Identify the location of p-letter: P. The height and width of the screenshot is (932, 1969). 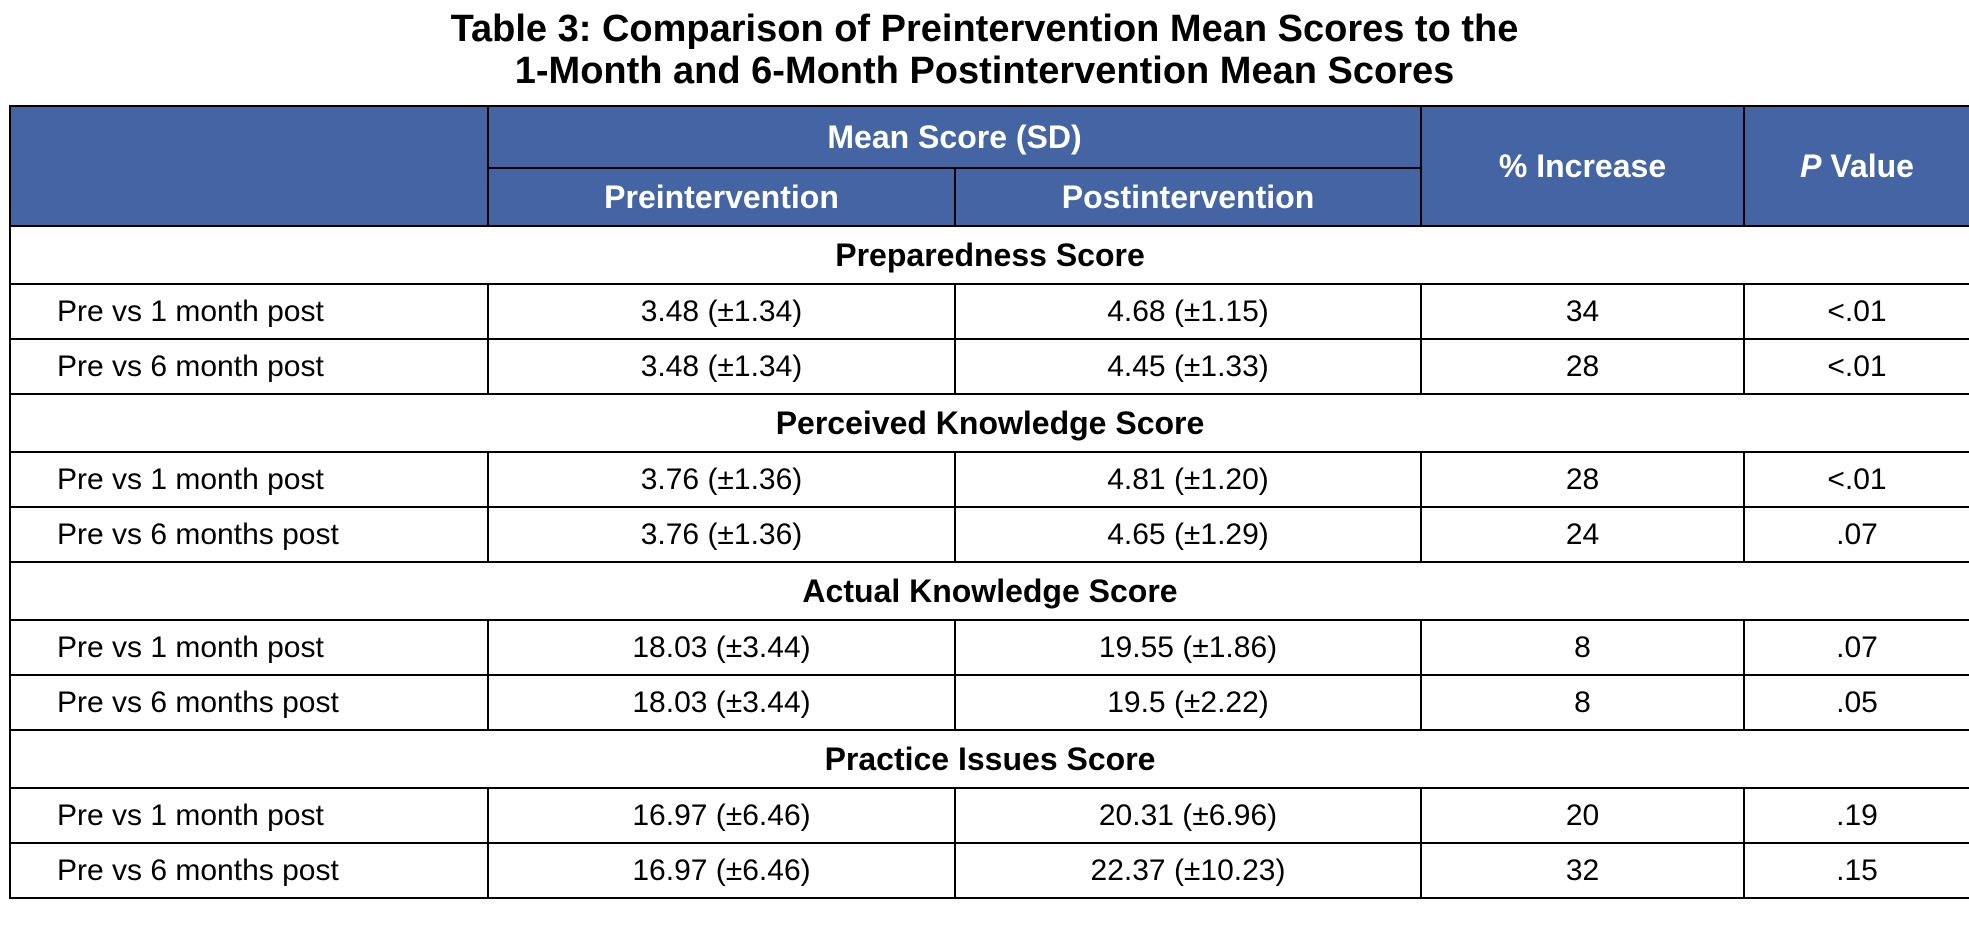
(1811, 165).